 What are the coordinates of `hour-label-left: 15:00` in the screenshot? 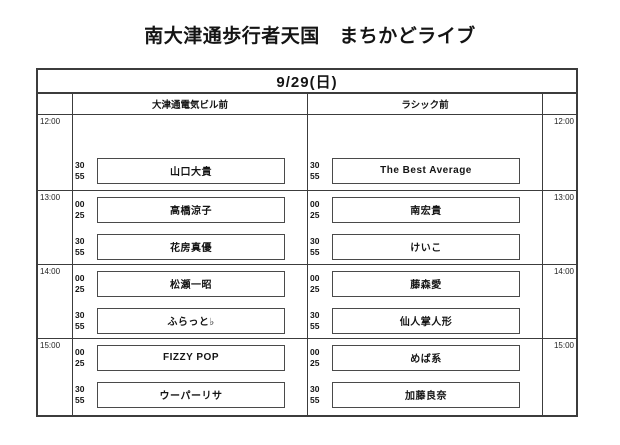 It's located at (50, 345).